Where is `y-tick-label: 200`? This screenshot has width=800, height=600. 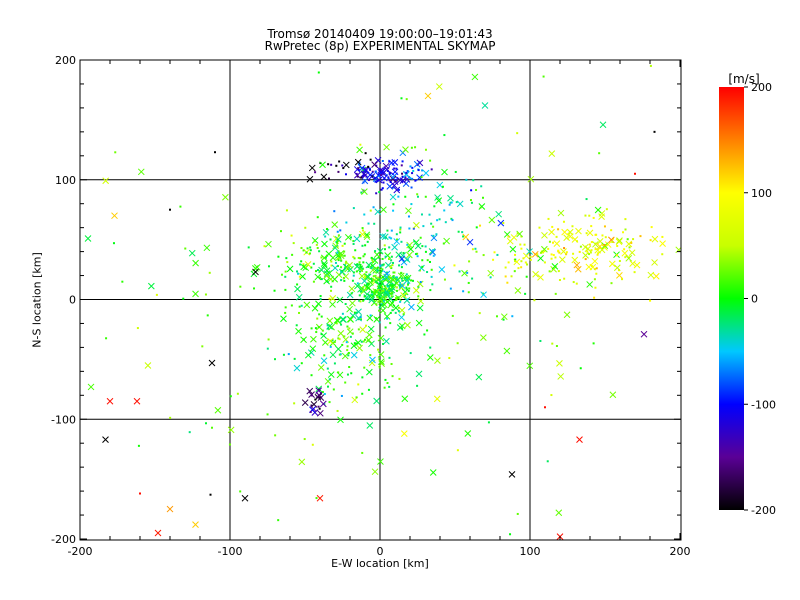 y-tick-label: 200 is located at coordinates (65, 60).